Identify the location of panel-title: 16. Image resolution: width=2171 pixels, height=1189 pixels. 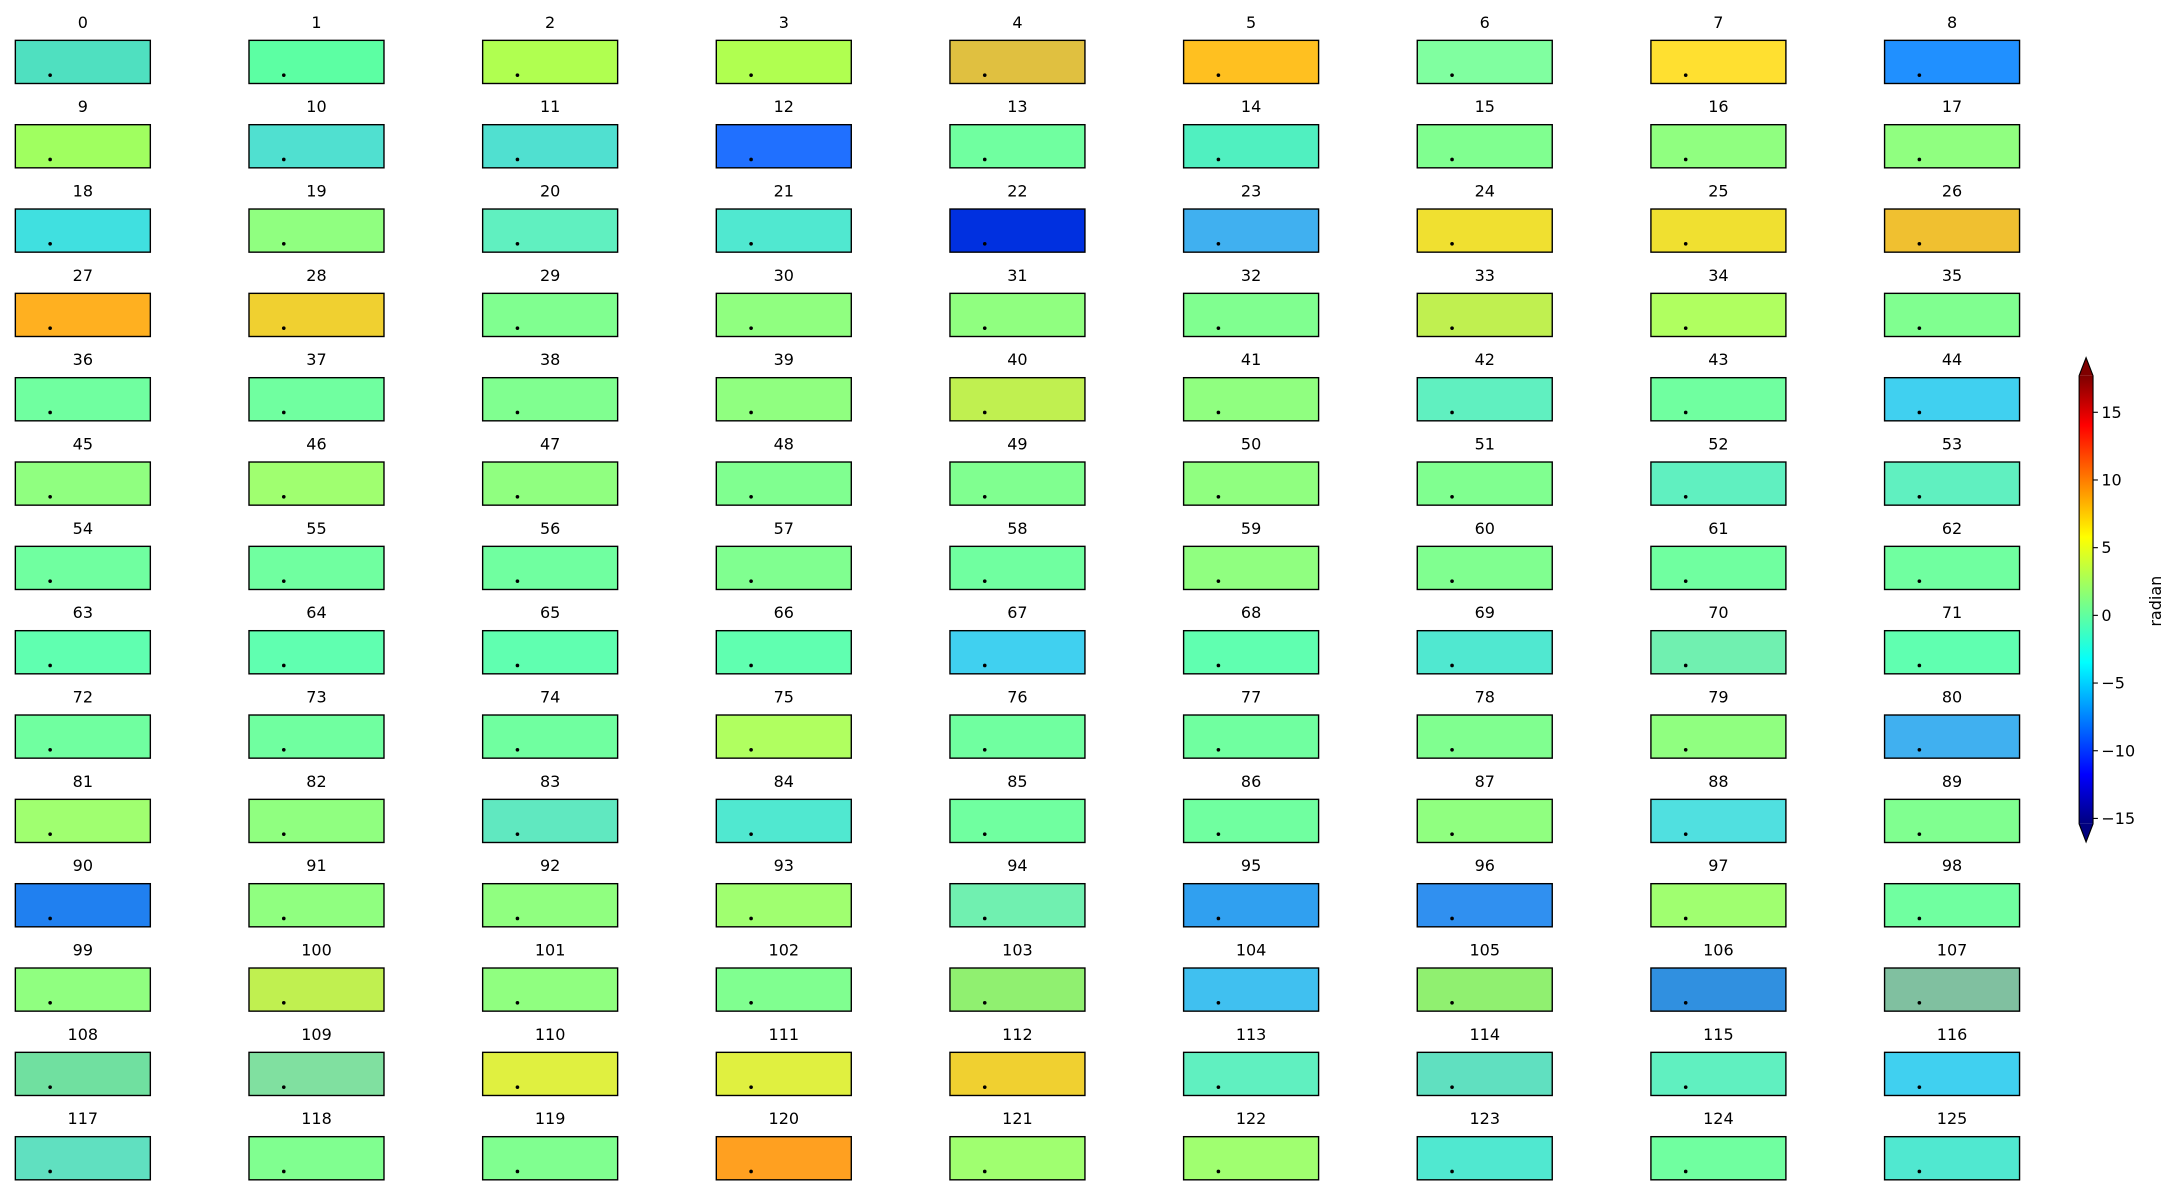
(1718, 106).